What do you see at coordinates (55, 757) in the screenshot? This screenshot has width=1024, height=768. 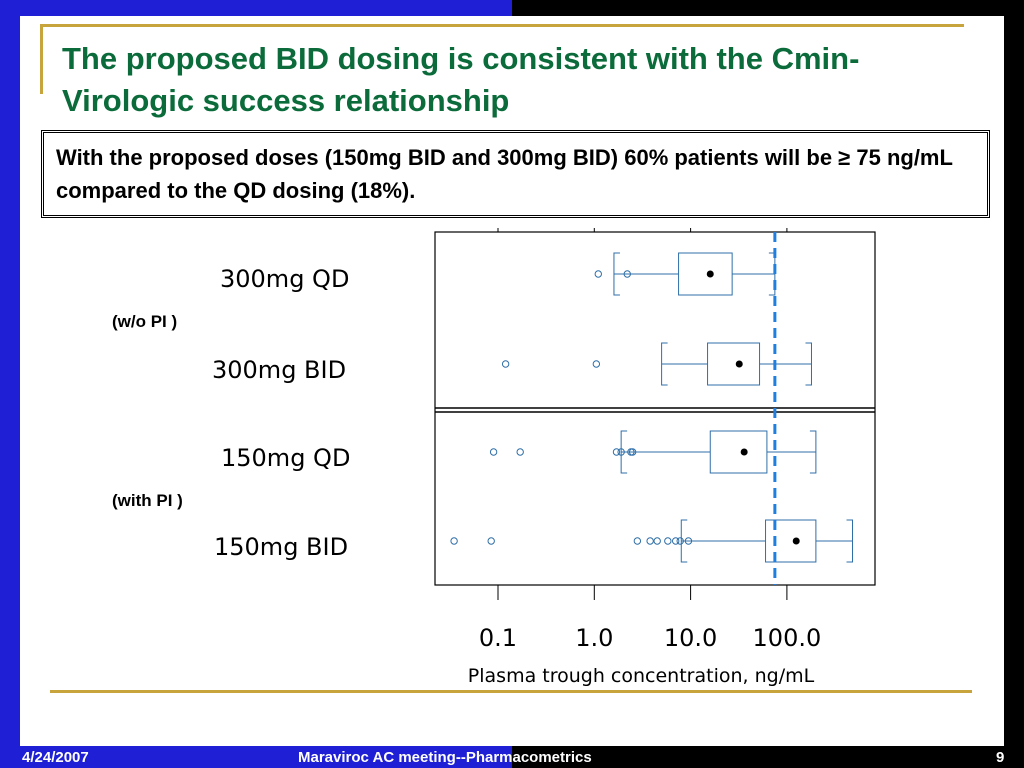 I see `footer-date: 4/24/2007` at bounding box center [55, 757].